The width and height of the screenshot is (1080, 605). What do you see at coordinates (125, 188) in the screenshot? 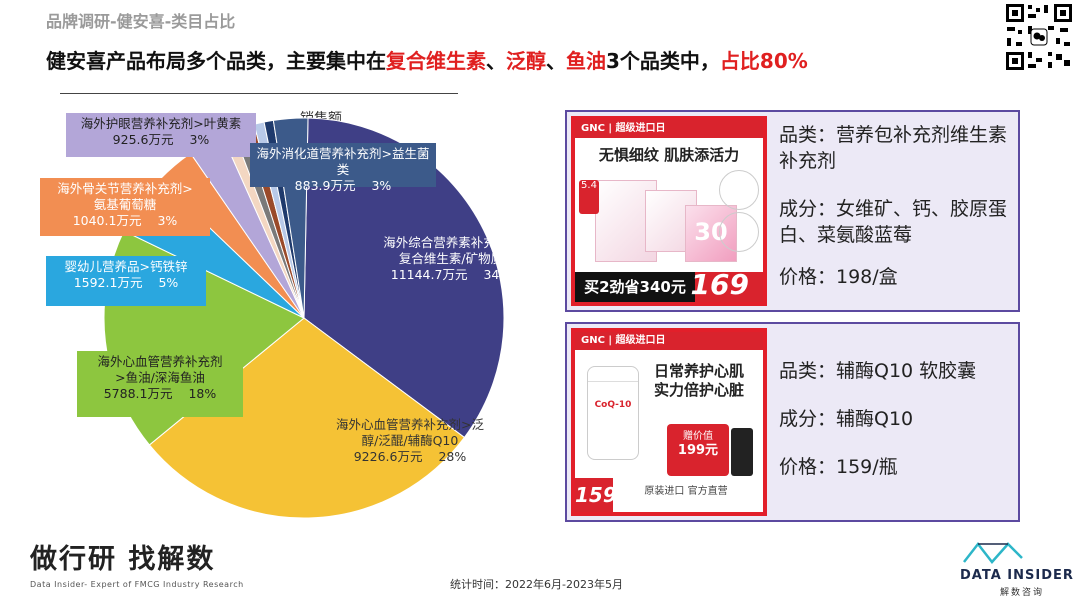
I see `label-category: 海外骨关节营养补充剂>` at bounding box center [125, 188].